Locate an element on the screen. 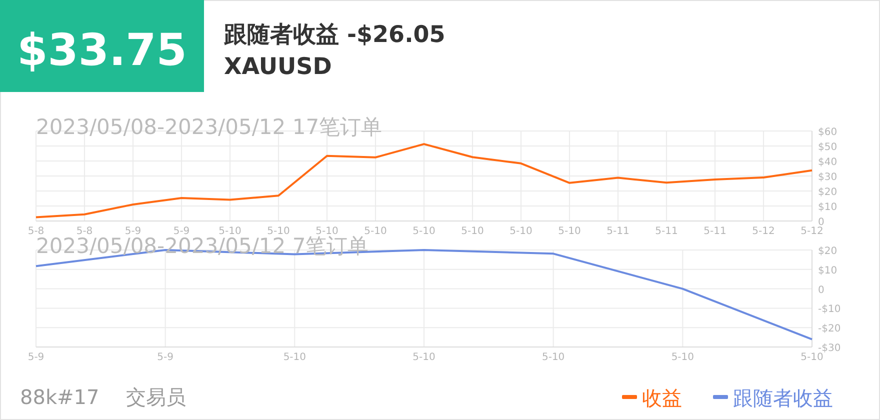 The width and height of the screenshot is (880, 420). legend-label: 收益 is located at coordinates (662, 398).